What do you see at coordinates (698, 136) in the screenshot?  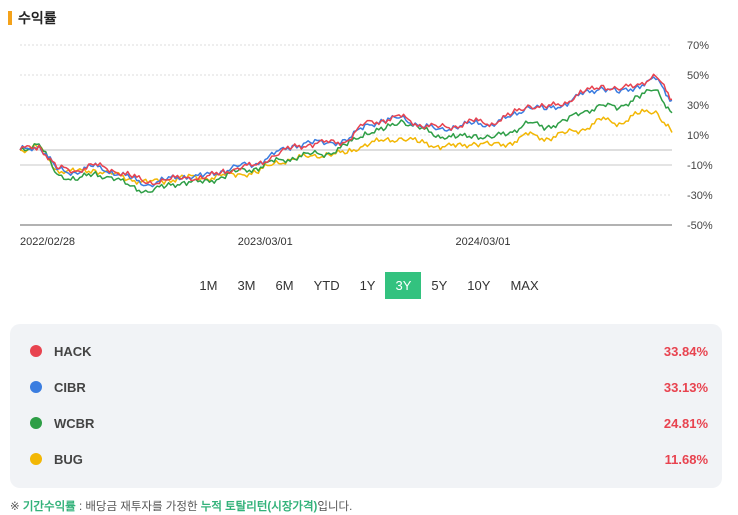 I see `y-tick-label: 10%` at bounding box center [698, 136].